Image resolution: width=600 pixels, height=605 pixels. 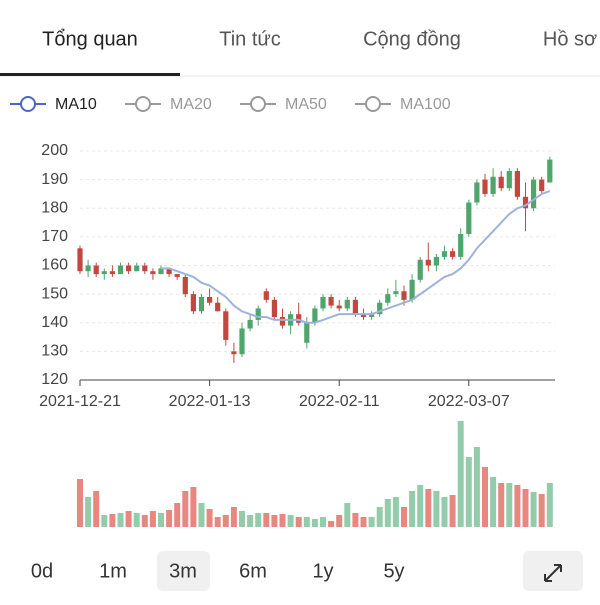 What do you see at coordinates (306, 104) in the screenshot?
I see `legend-label: MA50` at bounding box center [306, 104].